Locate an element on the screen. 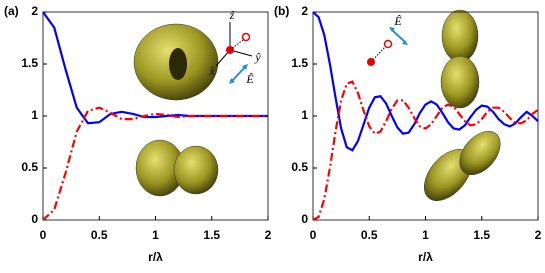 The height and width of the screenshot is (273, 545). annotation: ẑ is located at coordinates (232, 15).